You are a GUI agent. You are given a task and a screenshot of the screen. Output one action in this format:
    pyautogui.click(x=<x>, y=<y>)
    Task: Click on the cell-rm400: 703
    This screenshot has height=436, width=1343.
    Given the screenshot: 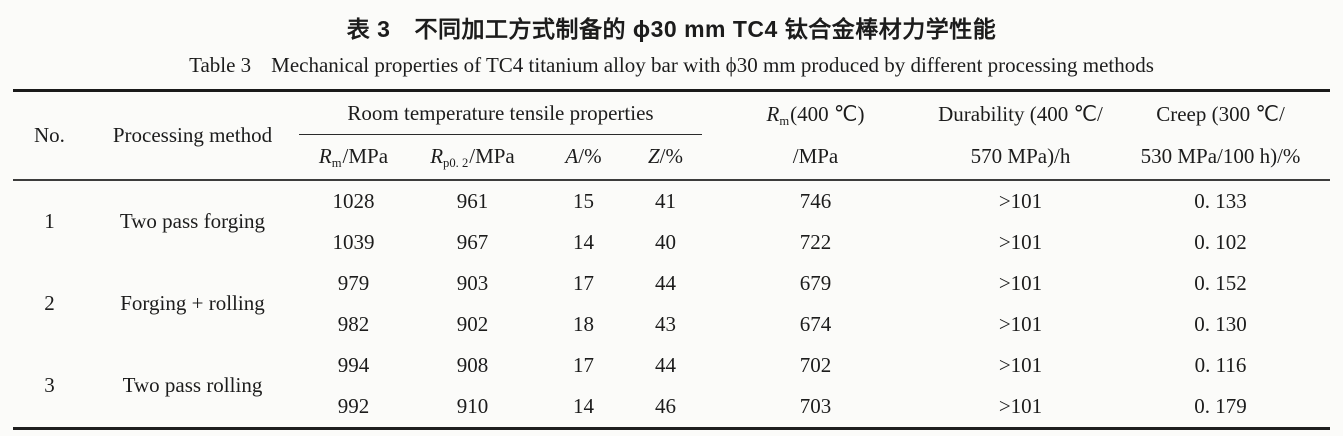 What is the action you would take?
    pyautogui.click(x=815, y=405)
    